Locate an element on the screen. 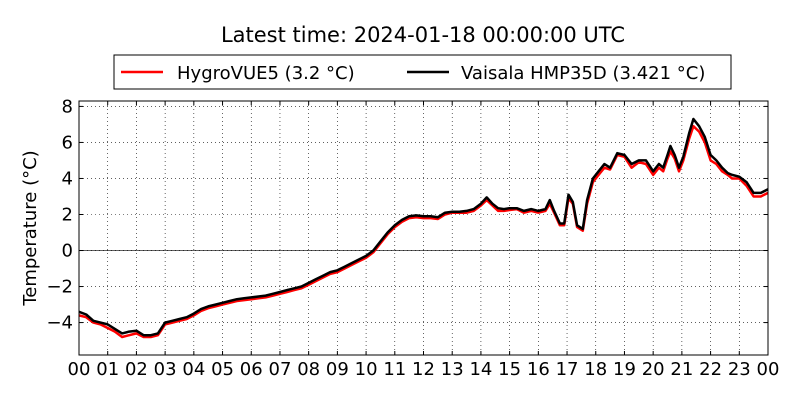 The height and width of the screenshot is (400, 800). x-tick-label: 11 is located at coordinates (394, 369).